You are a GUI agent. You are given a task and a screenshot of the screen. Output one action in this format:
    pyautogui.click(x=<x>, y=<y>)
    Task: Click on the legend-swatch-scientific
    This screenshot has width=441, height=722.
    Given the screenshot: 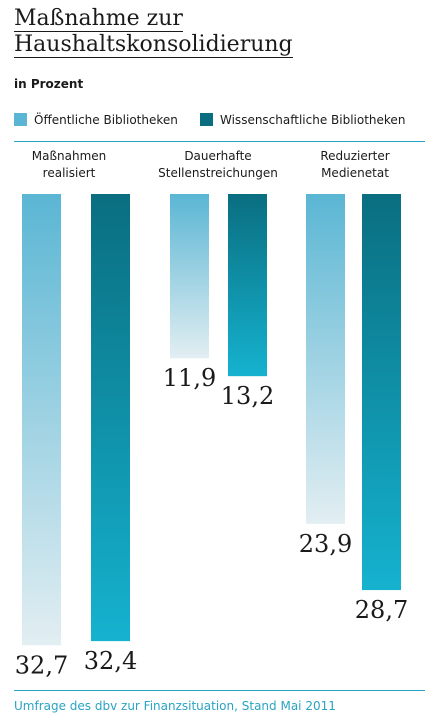 What is the action you would take?
    pyautogui.click(x=206, y=119)
    